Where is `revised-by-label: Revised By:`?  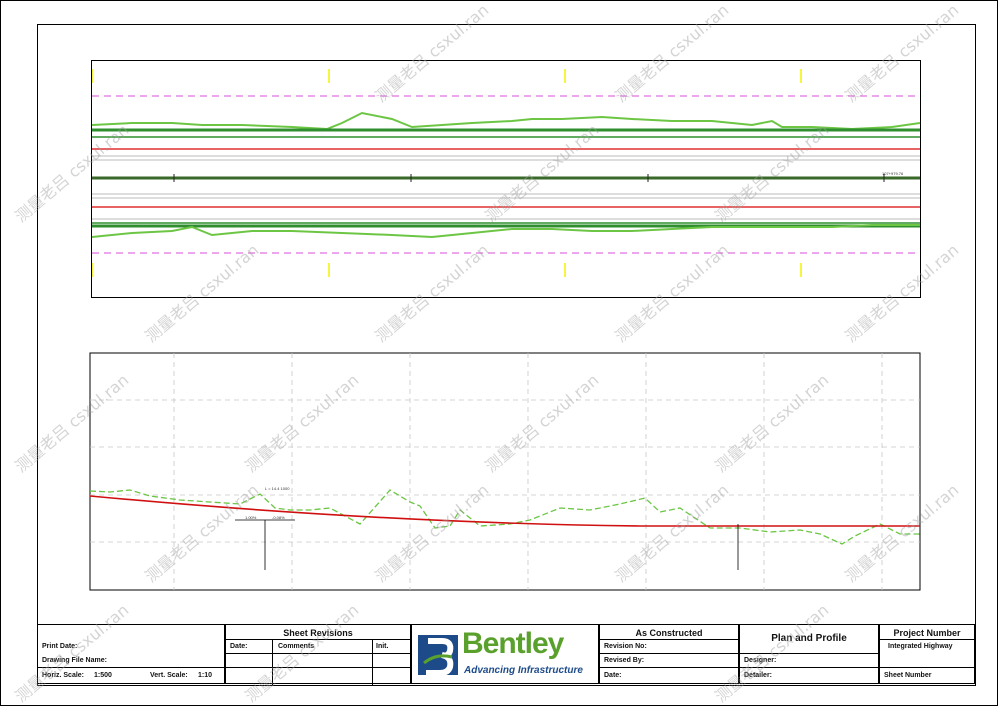
revised-by-label: Revised By: is located at coordinates (624, 660).